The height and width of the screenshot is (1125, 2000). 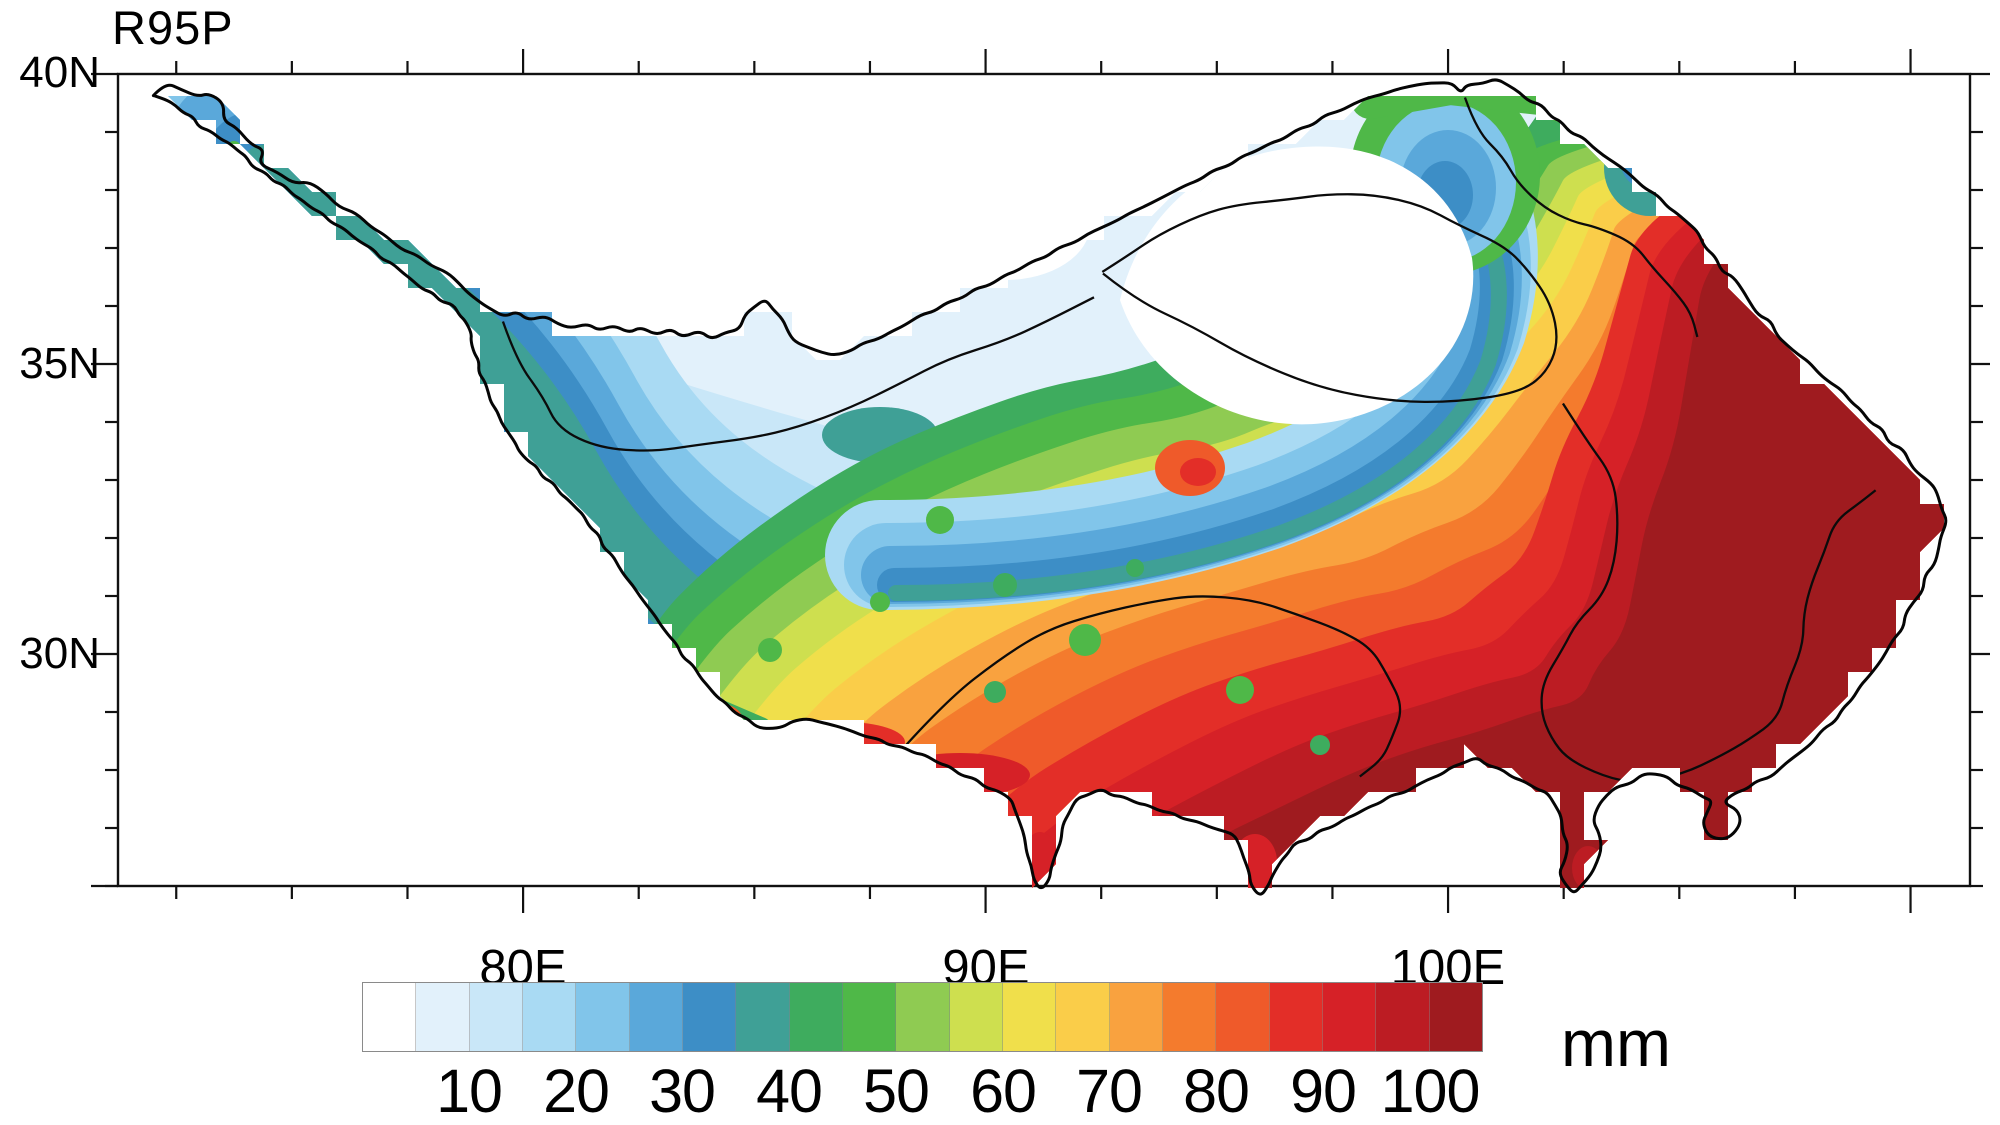 What do you see at coordinates (59, 72) in the screenshot?
I see `y-tick-label-40n: 40N` at bounding box center [59, 72].